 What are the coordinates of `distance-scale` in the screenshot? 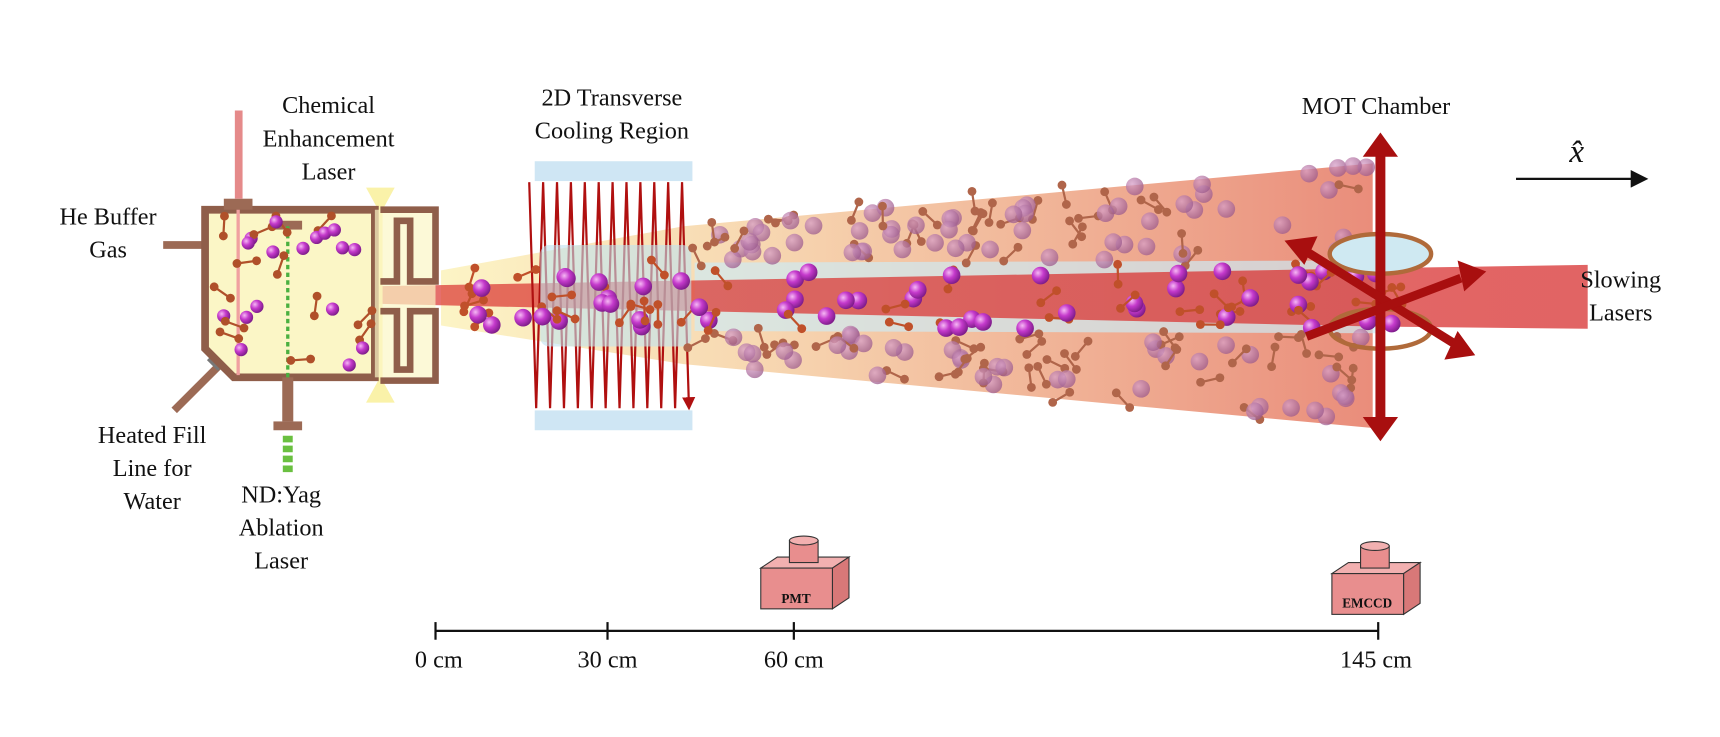 It's located at (907, 631).